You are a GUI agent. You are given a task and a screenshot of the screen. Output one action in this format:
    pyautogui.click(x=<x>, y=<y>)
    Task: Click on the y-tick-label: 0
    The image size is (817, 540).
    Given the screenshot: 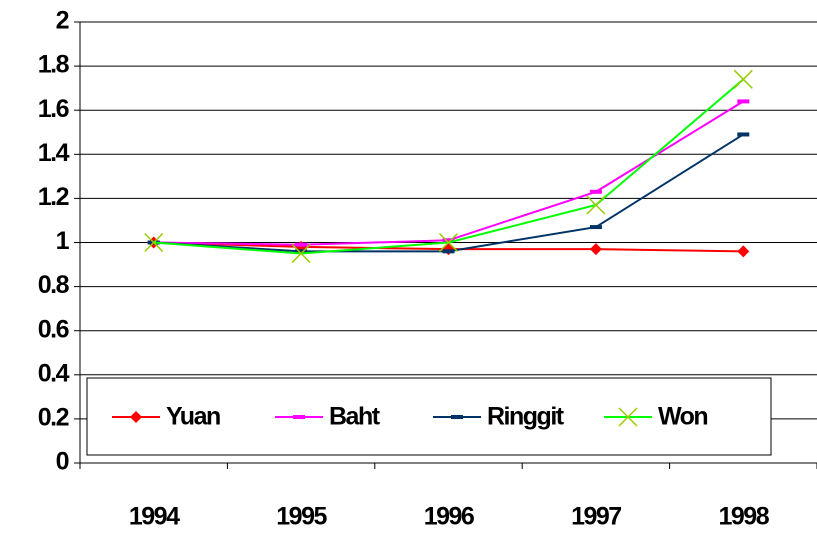 What is the action you would take?
    pyautogui.click(x=62, y=462)
    